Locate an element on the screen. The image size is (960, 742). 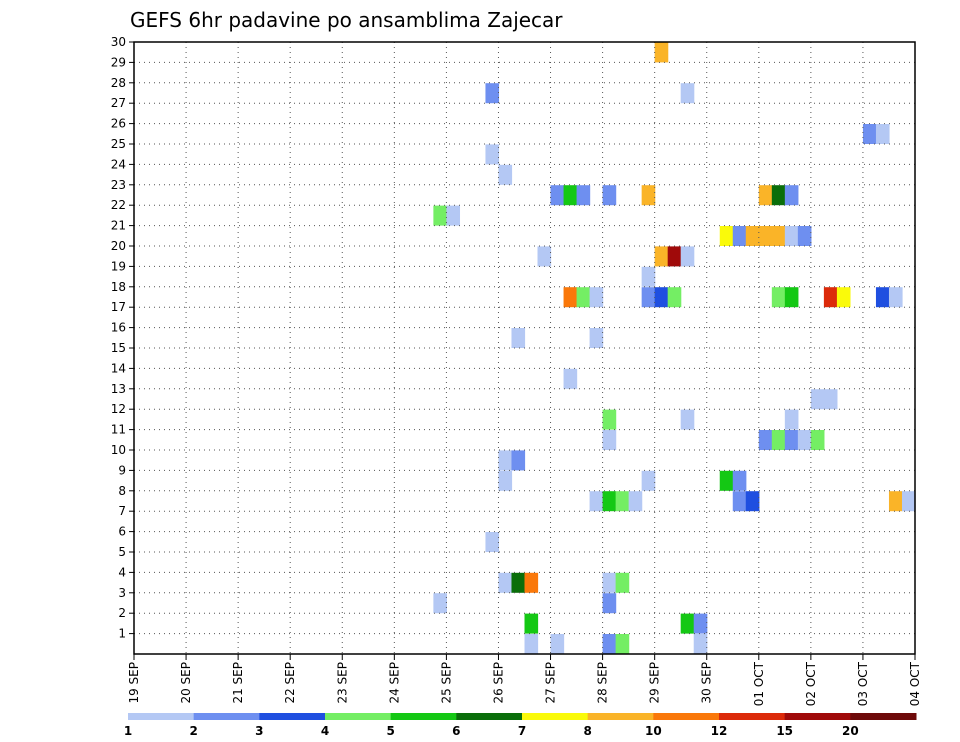
x-tick-label: 21 SEP is located at coordinates (238, 683).